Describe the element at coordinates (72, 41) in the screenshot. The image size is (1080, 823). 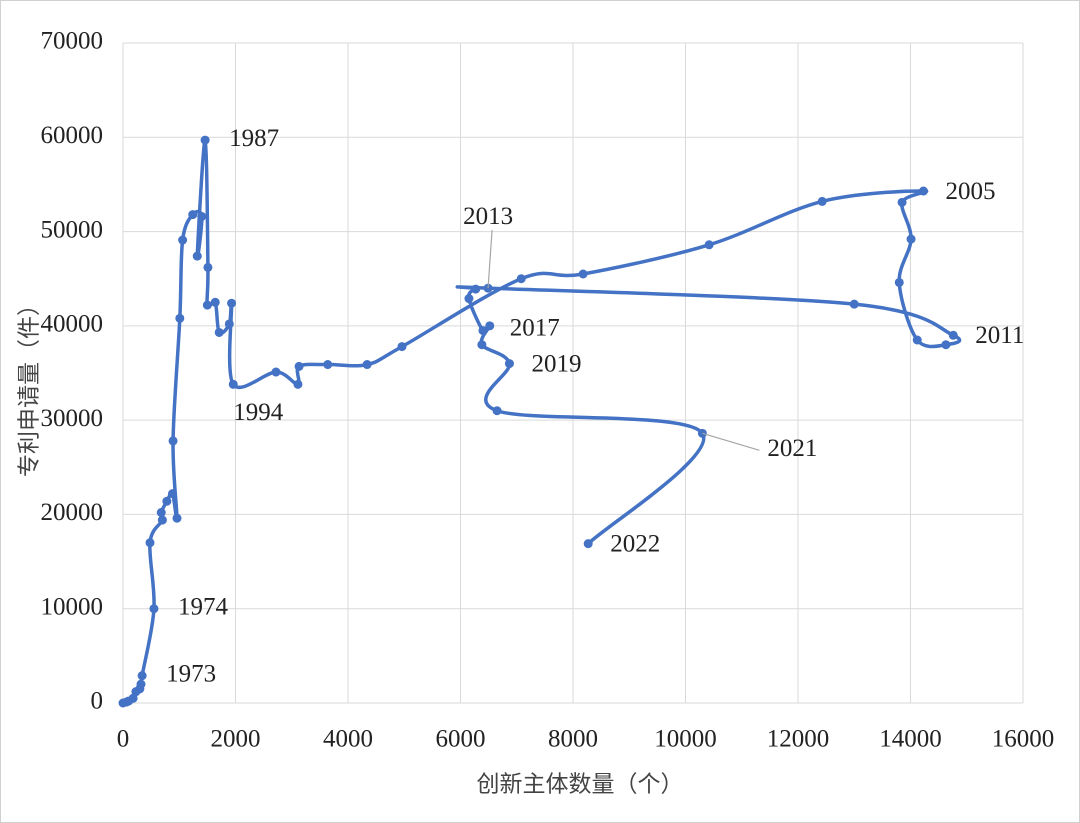
I see `y-tick-label: 70000` at that location.